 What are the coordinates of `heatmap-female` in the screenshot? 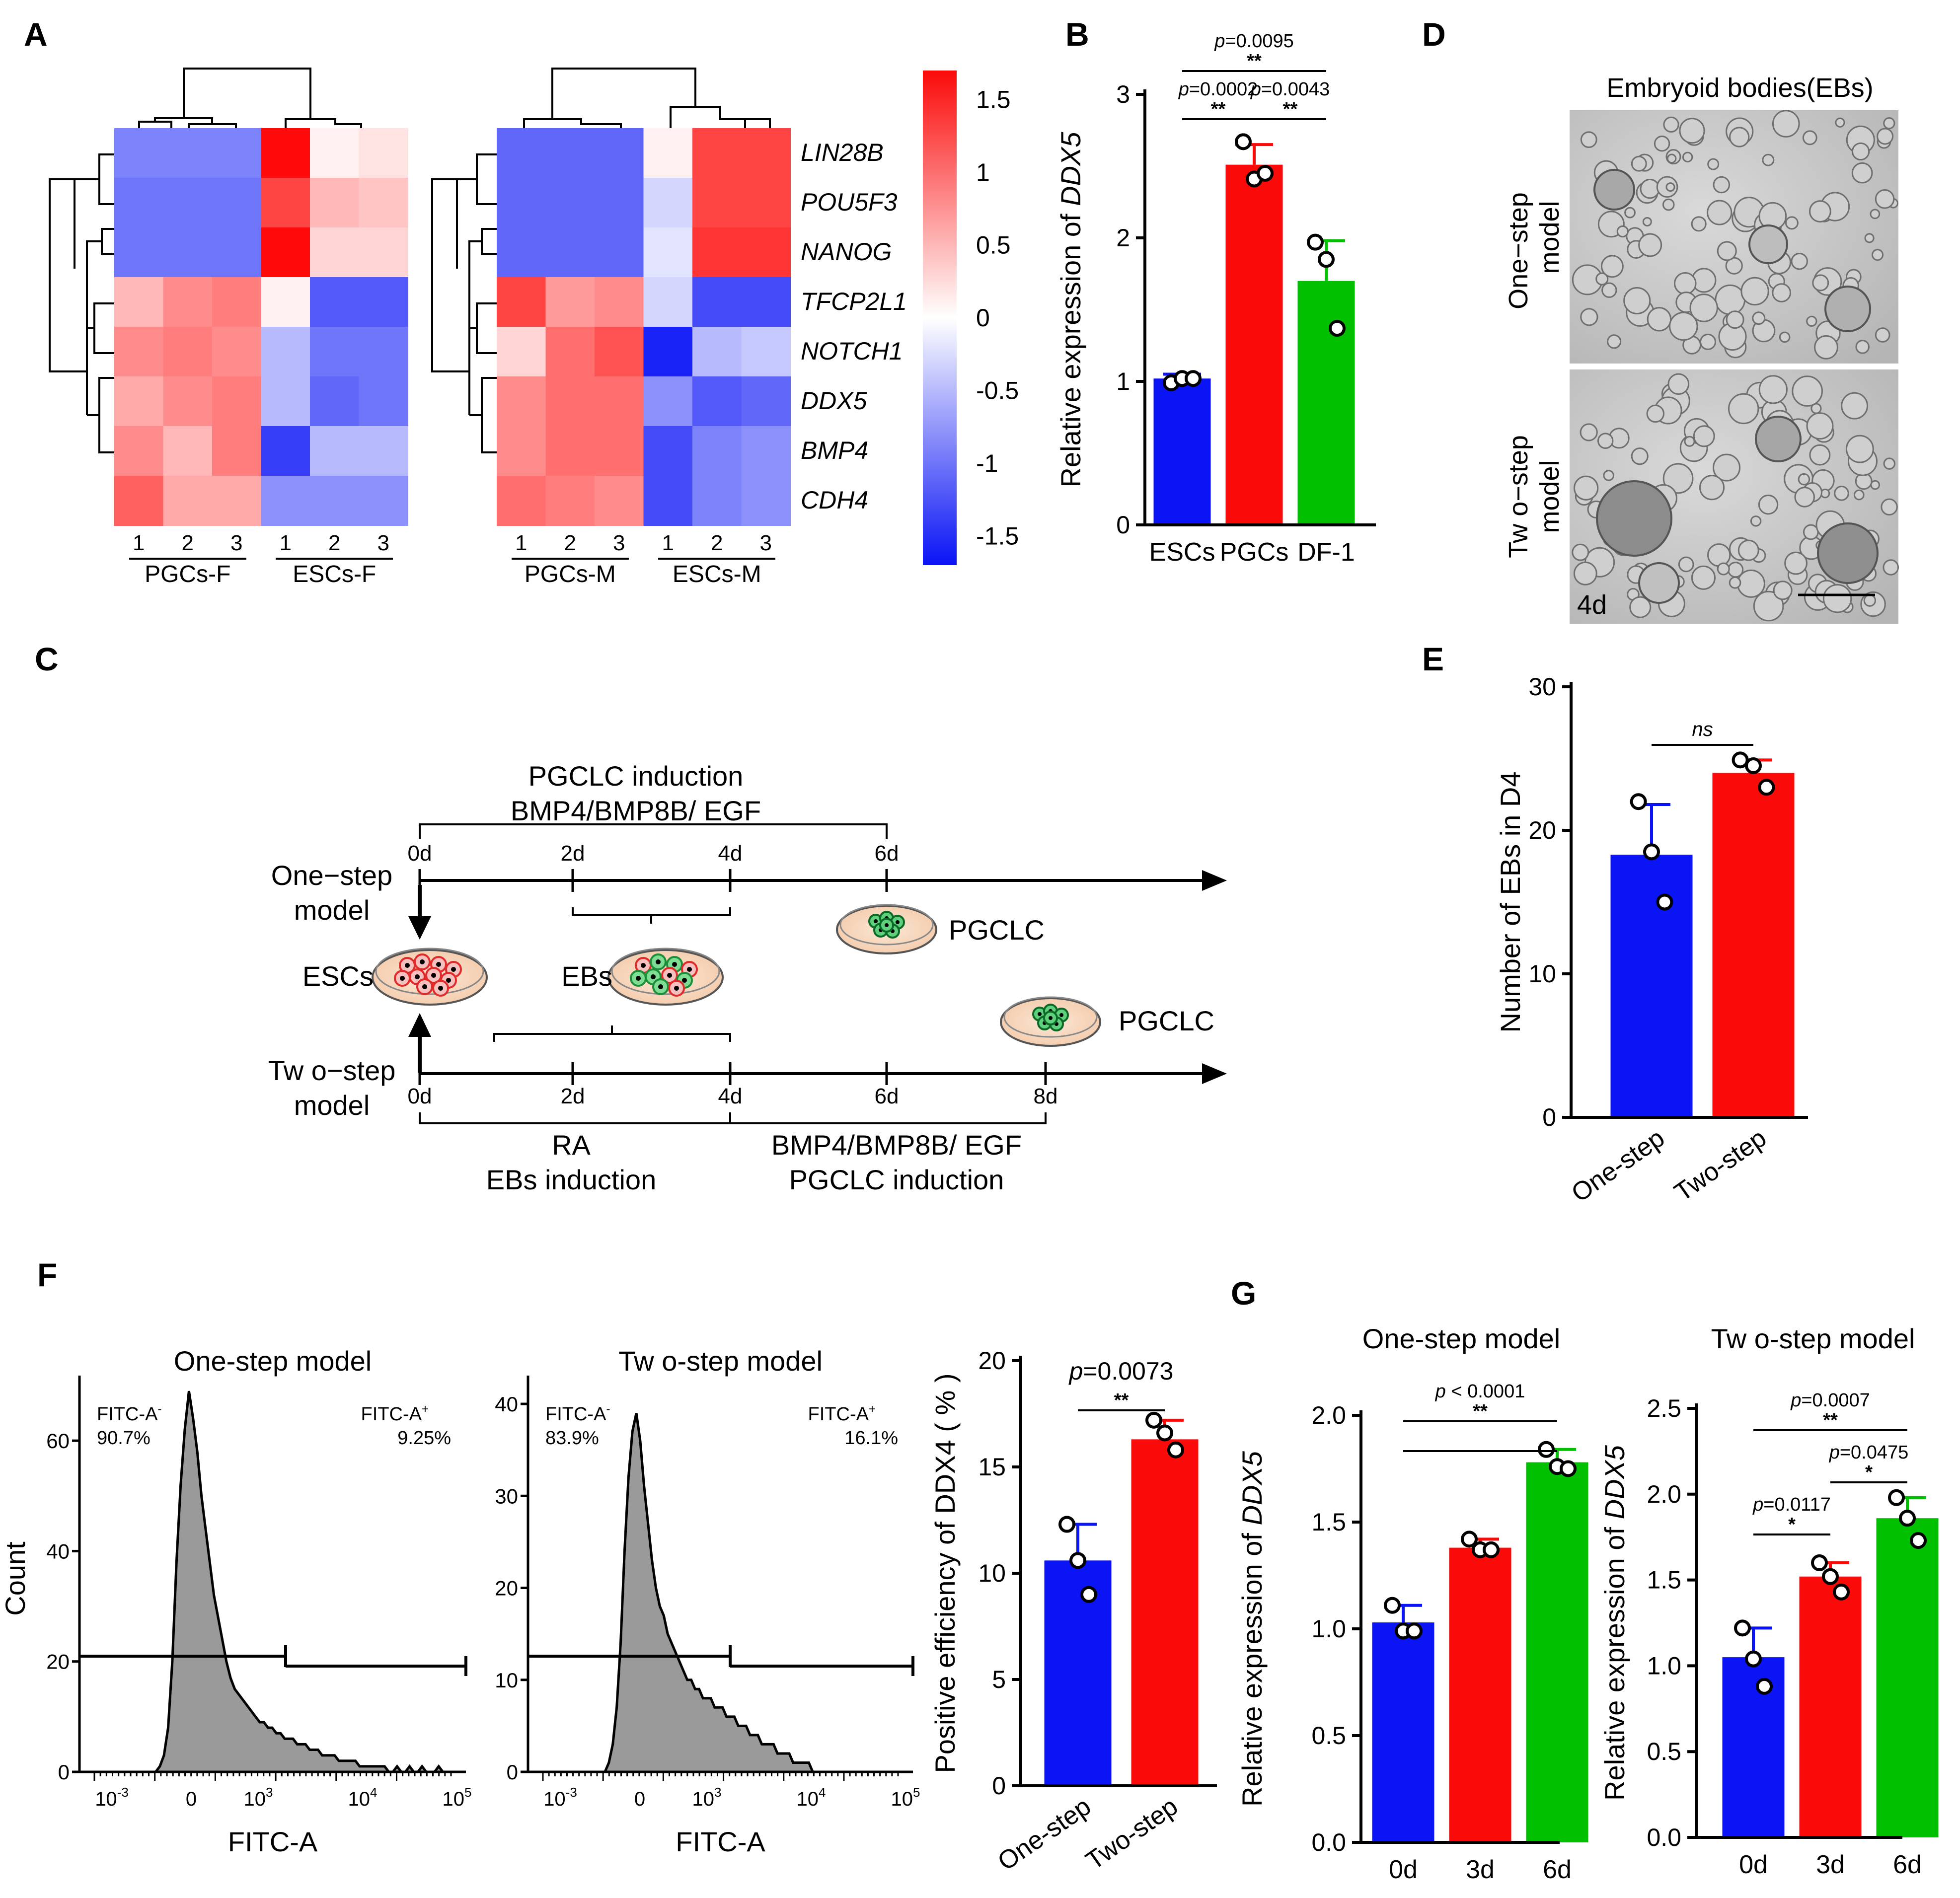 It's located at (261, 327).